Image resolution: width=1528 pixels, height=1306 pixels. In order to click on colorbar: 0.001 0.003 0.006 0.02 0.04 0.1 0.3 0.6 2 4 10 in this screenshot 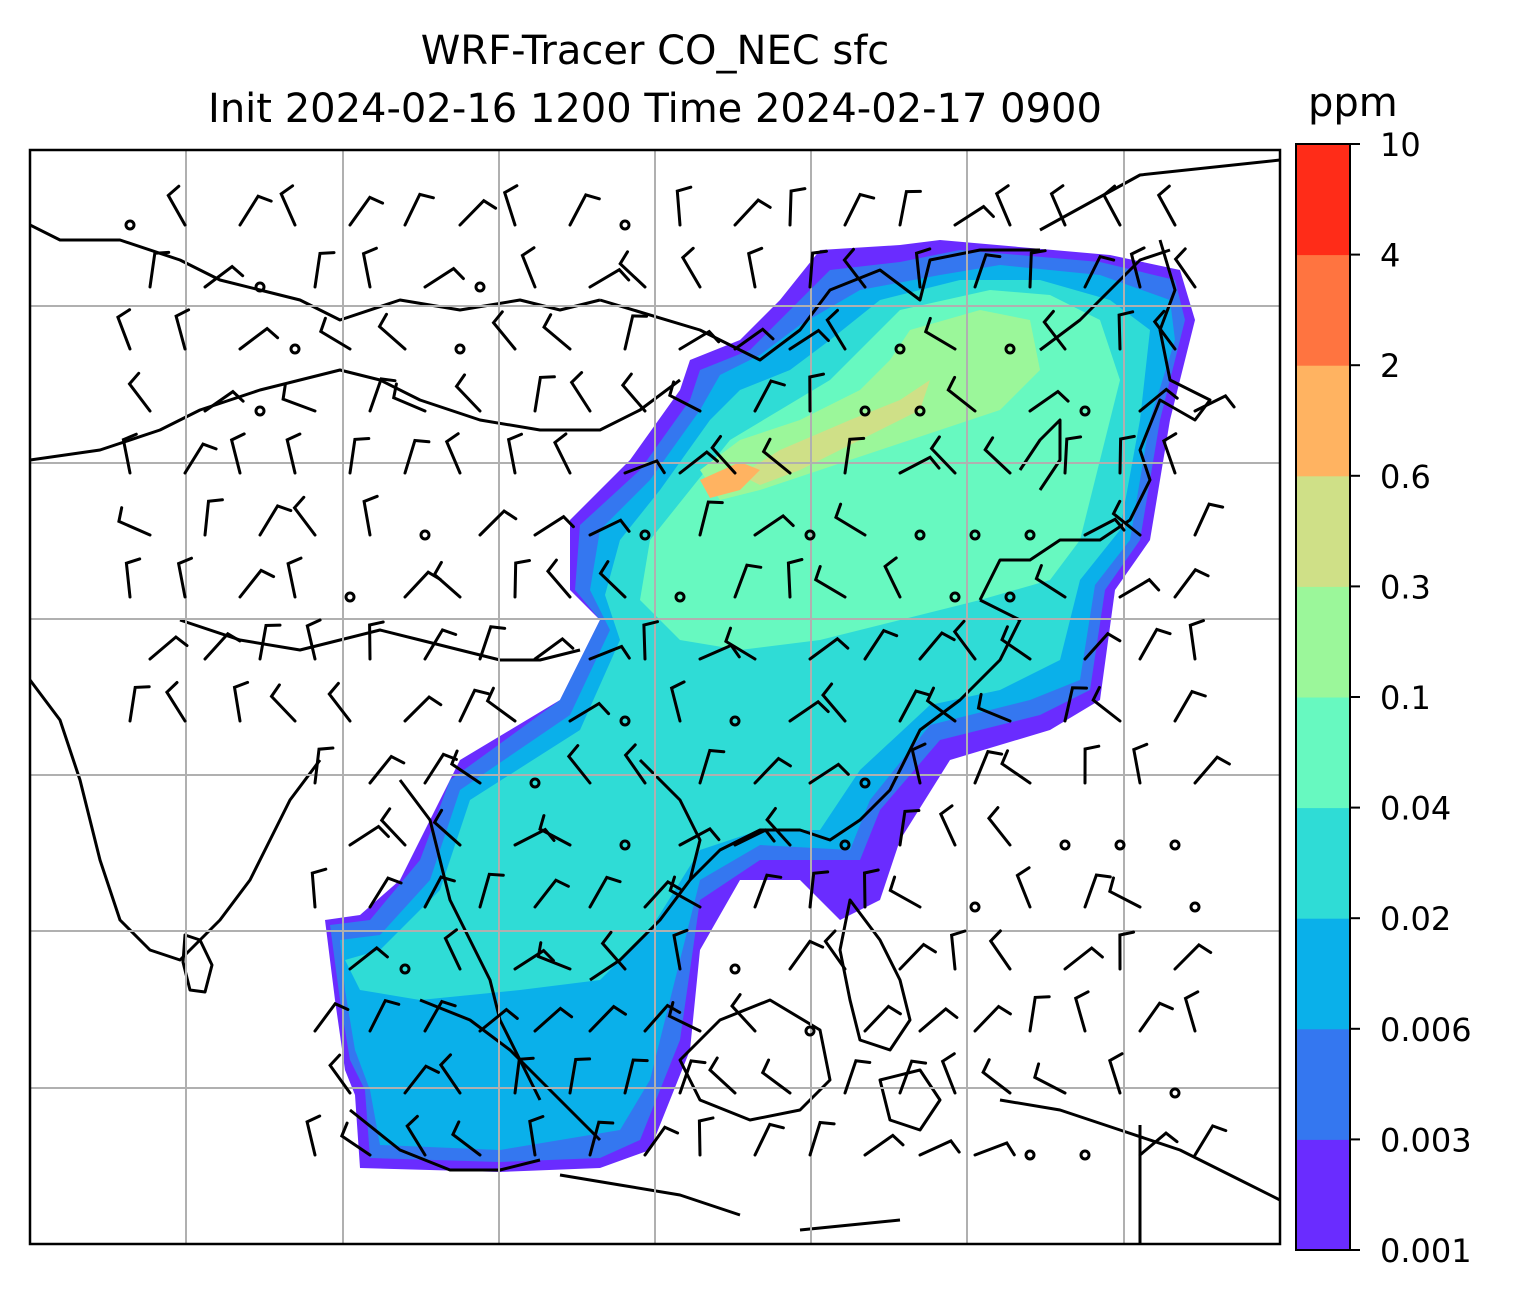, I will do `click(1383, 698)`.